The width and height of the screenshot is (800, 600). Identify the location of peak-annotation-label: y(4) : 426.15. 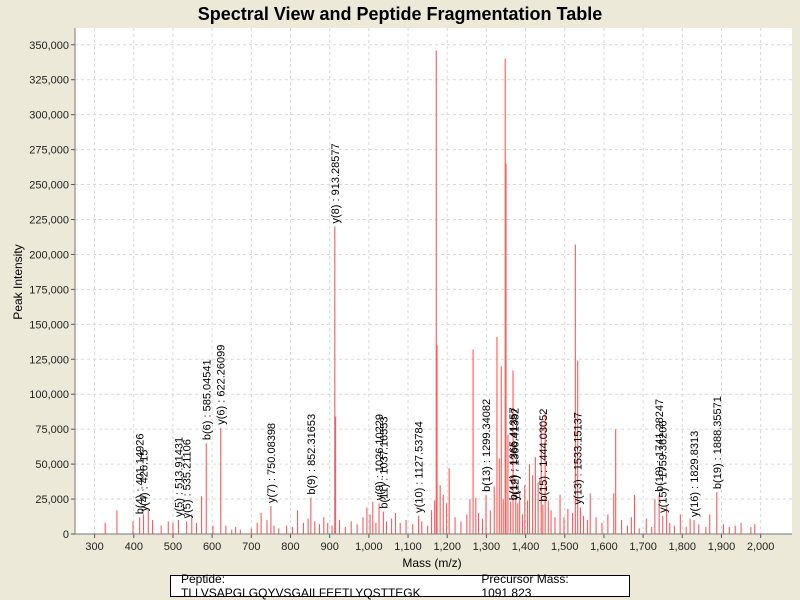
(145, 481).